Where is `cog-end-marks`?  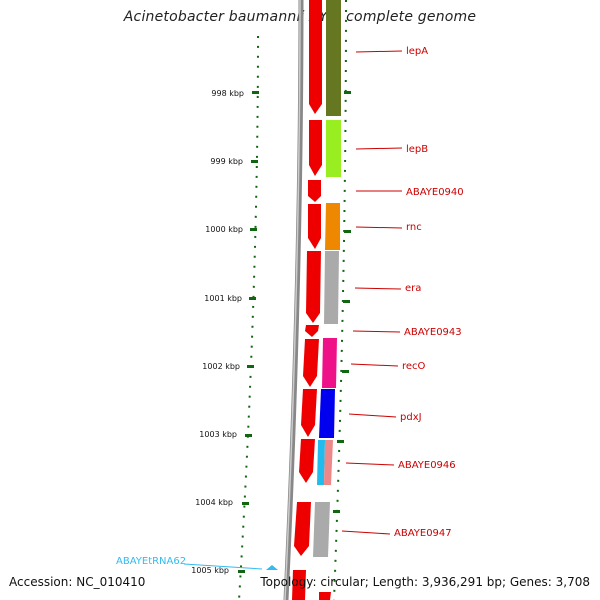 cog-end-marks is located at coordinates (342, 302).